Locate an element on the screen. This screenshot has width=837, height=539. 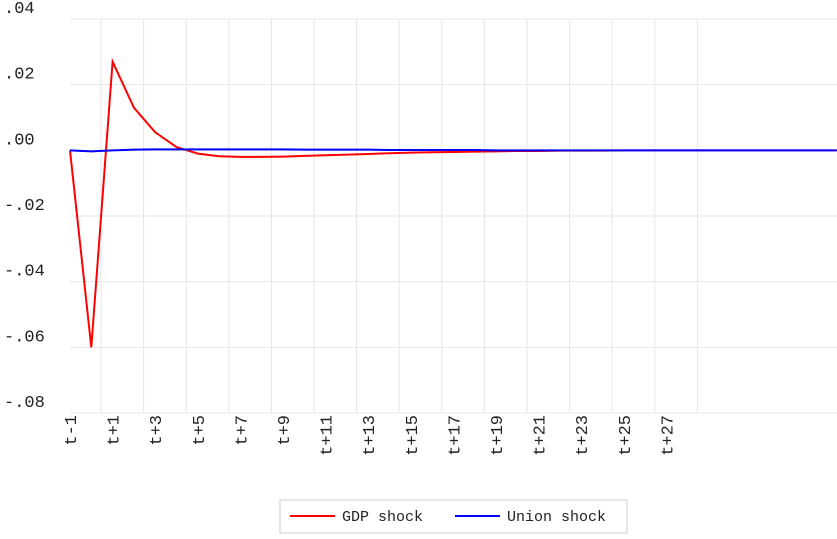
x-tick-label: t+3 is located at coordinates (157, 430).